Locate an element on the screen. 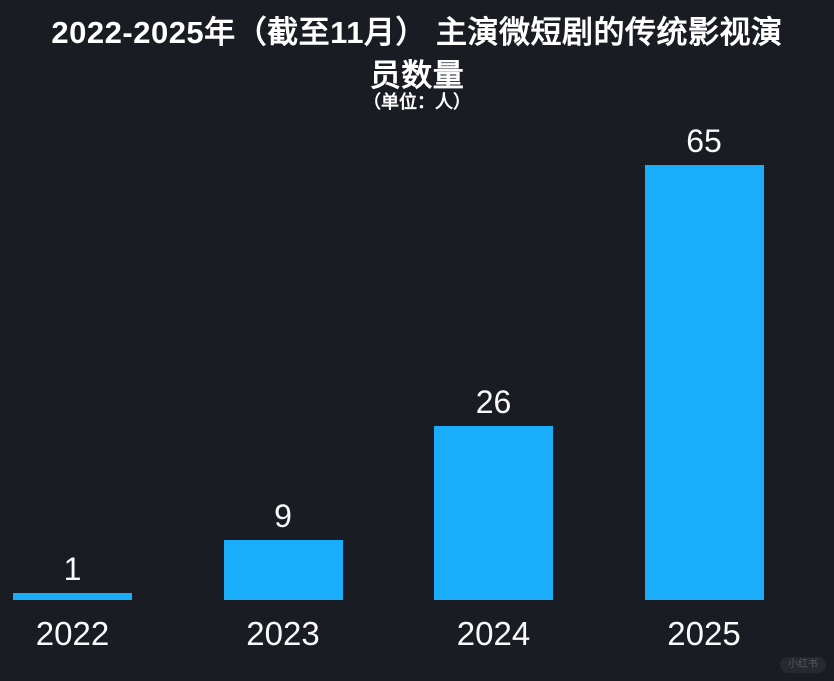  x-axis-tick-label-2024: 2024 is located at coordinates (493, 633).